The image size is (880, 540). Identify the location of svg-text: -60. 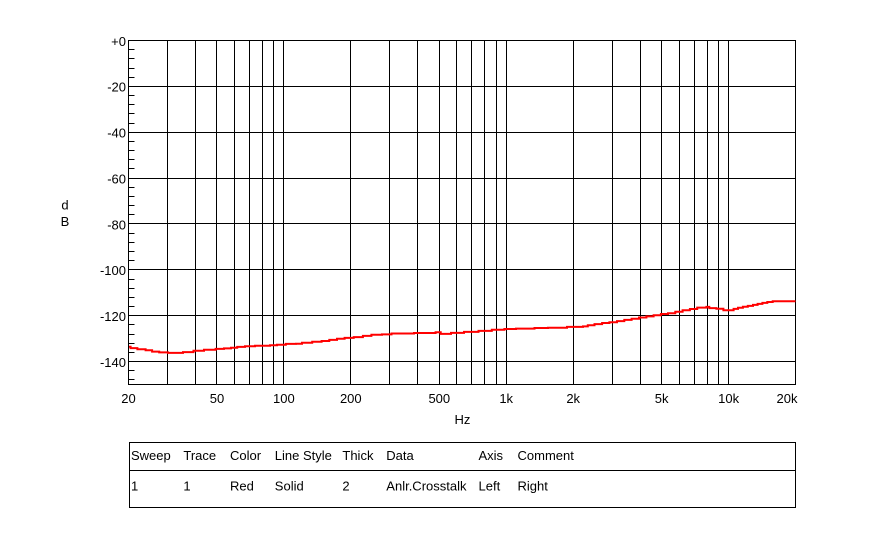
(116, 178).